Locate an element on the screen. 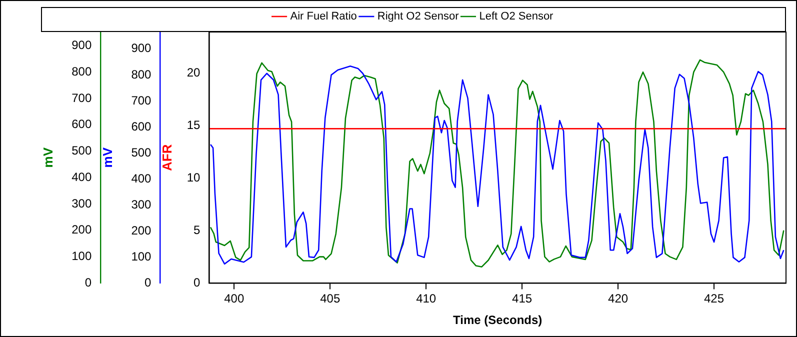 The width and height of the screenshot is (797, 337). y3-tick-label: 0 is located at coordinates (148, 283).